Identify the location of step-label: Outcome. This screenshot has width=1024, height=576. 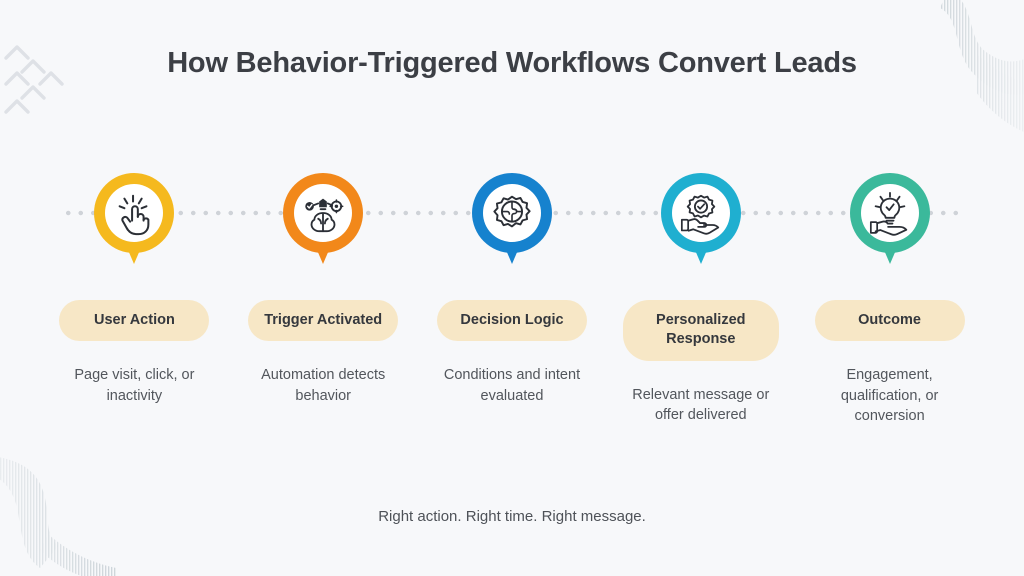
(889, 320).